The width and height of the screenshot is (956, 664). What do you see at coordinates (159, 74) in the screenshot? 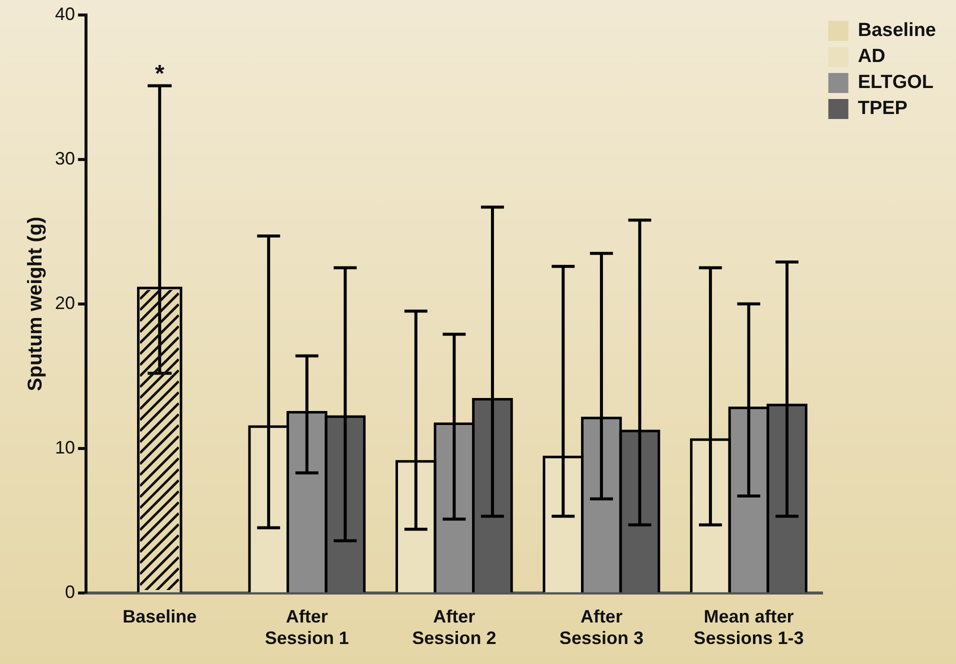
I see `annotation: *` at bounding box center [159, 74].